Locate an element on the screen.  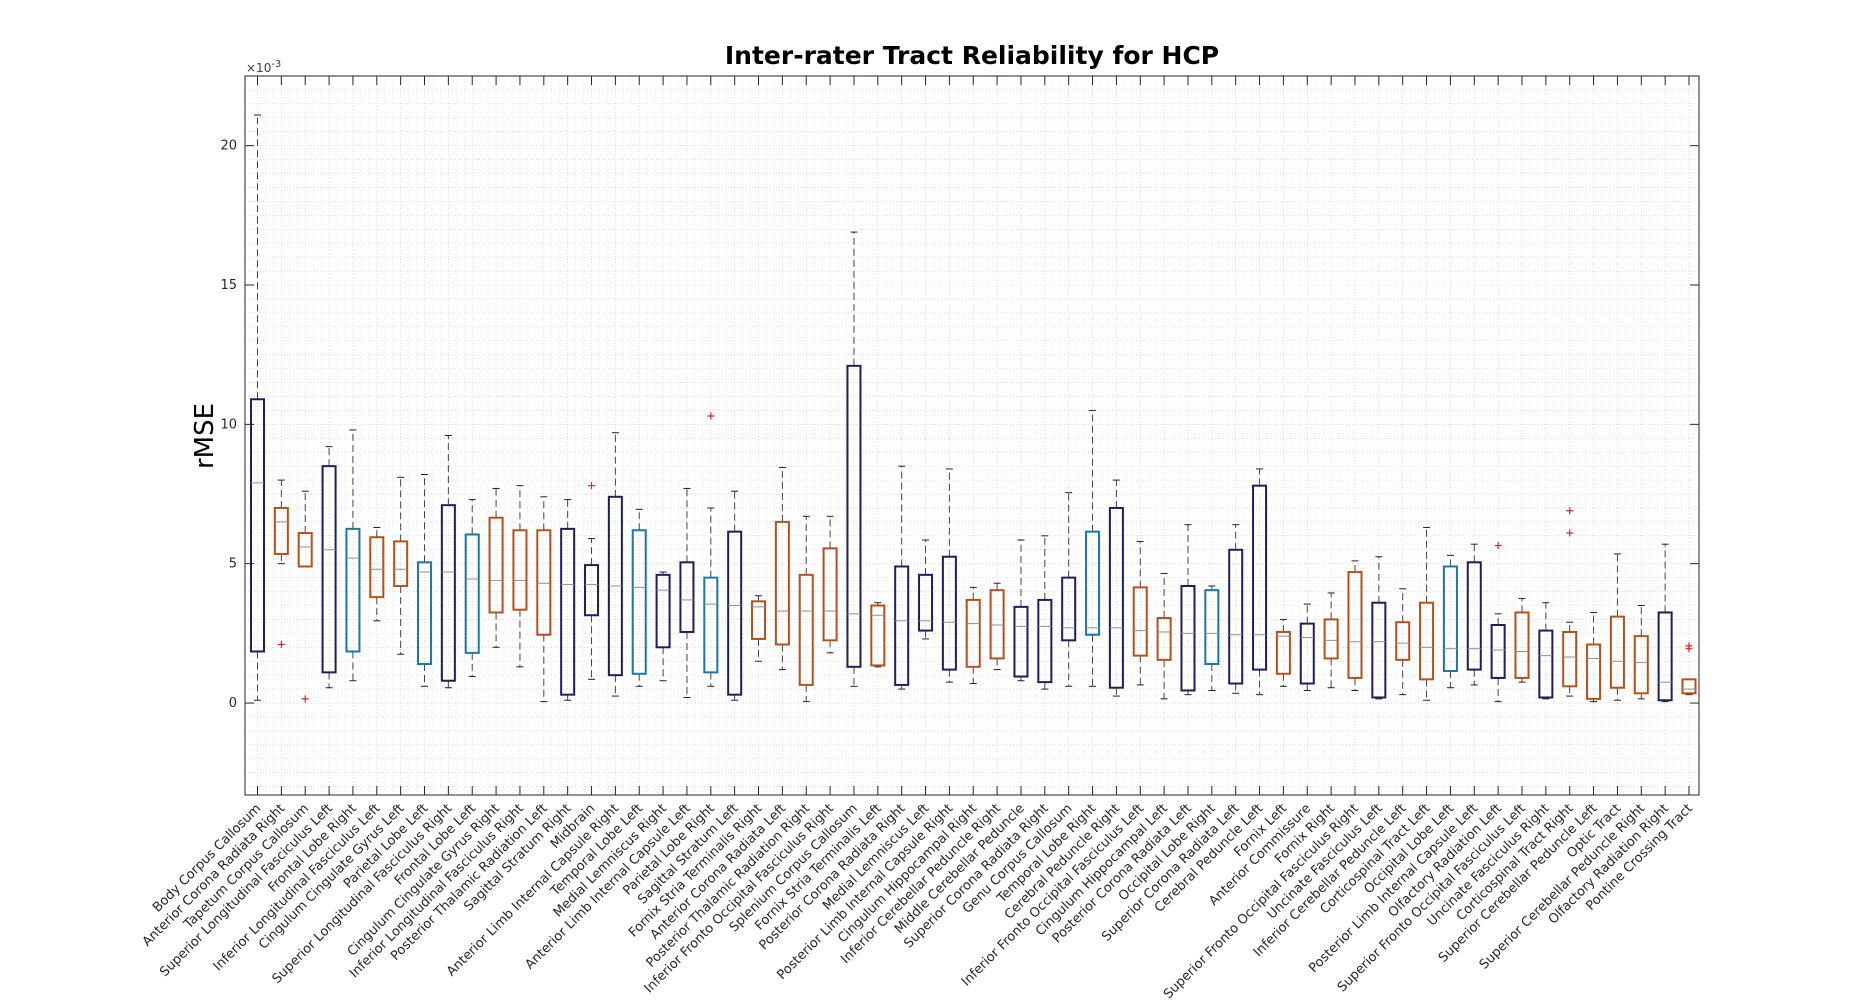
exponent-power: -3 is located at coordinates (276, 64).